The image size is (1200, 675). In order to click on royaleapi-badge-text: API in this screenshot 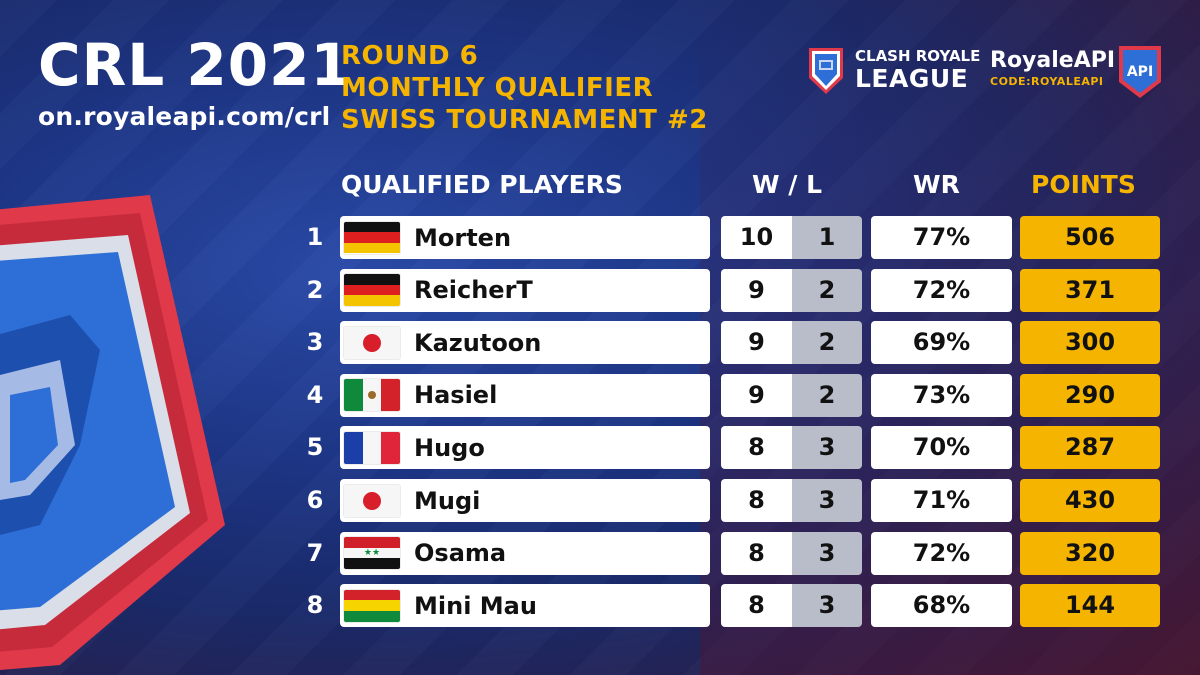, I will do `click(1140, 72)`.